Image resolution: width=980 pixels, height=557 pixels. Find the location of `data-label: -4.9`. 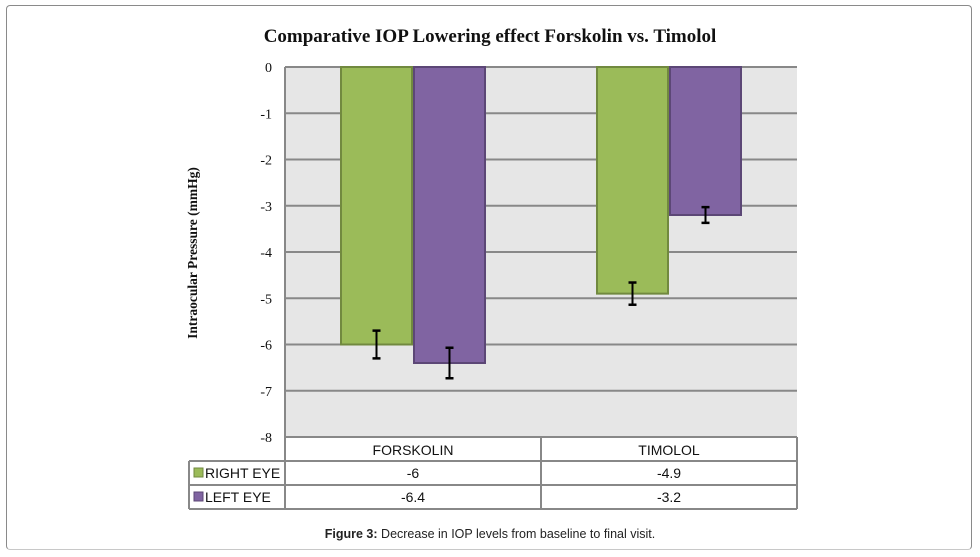

data-label: -4.9 is located at coordinates (669, 473).